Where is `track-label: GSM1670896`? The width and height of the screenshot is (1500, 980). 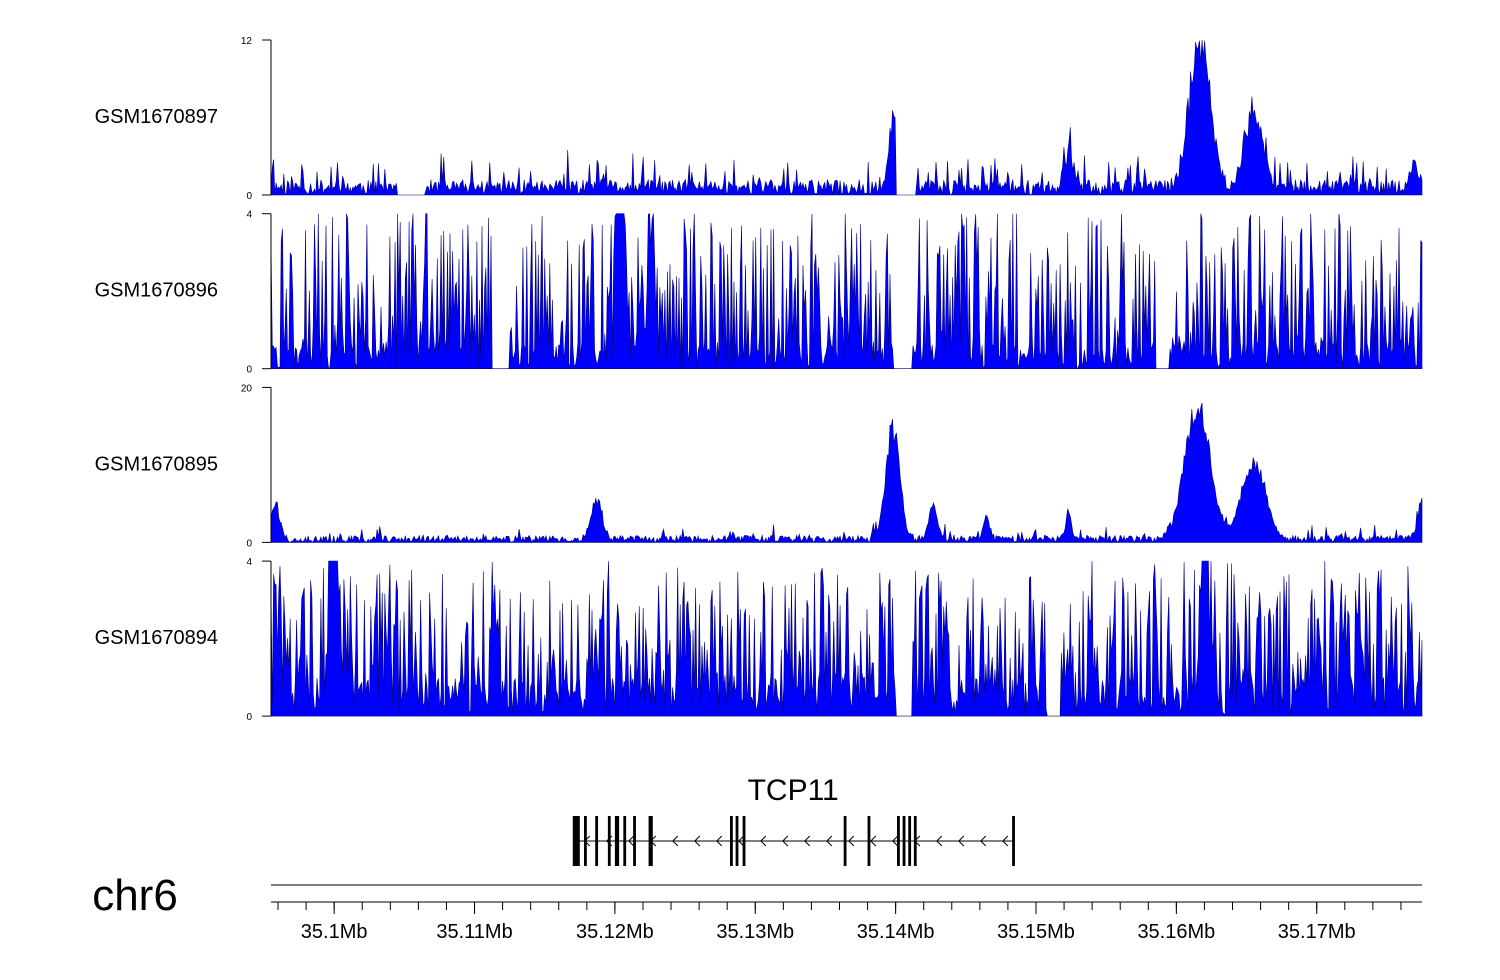 track-label: GSM1670896 is located at coordinates (156, 291).